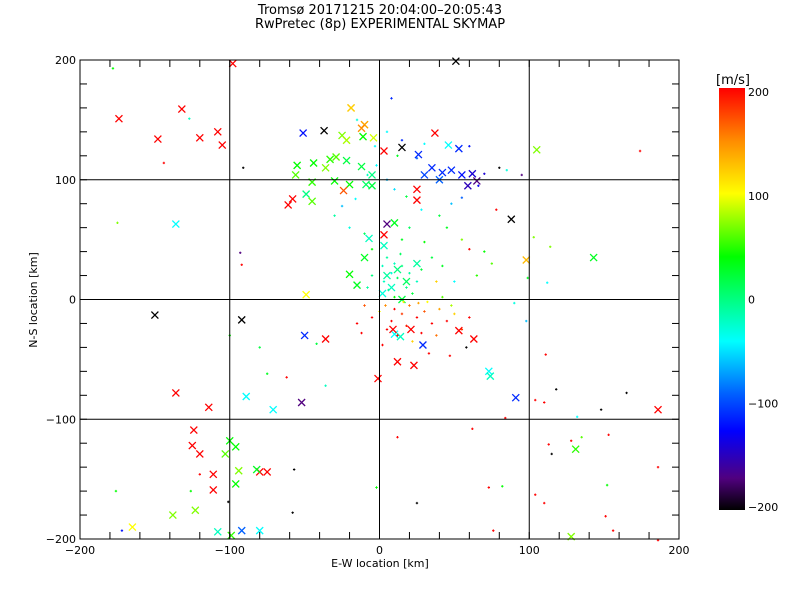 This screenshot has width=800, height=604. What do you see at coordinates (763, 403) in the screenshot?
I see `colorbar-tick-label: −100` at bounding box center [763, 403].